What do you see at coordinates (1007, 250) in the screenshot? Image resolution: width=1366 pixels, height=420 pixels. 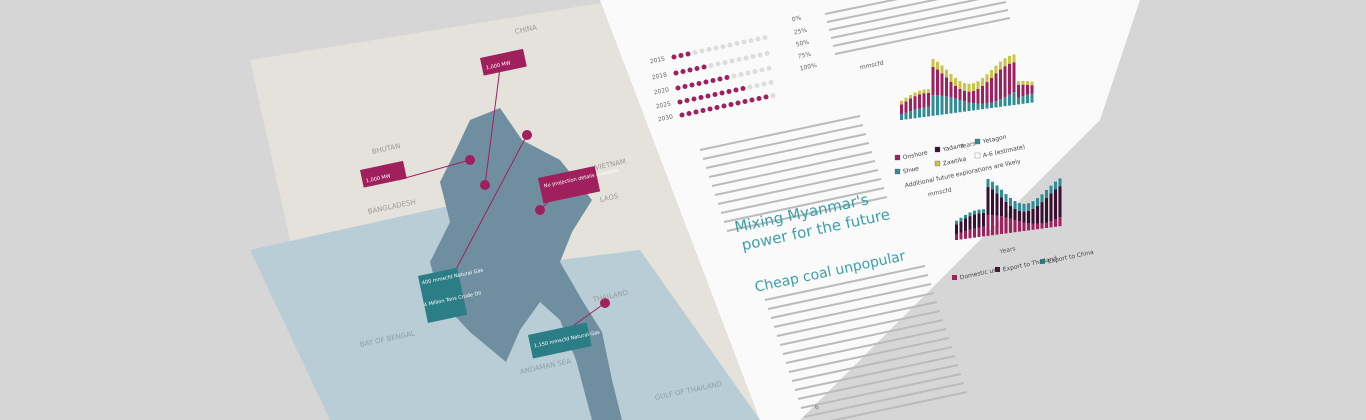 I see `axis-label: Years` at bounding box center [1007, 250].